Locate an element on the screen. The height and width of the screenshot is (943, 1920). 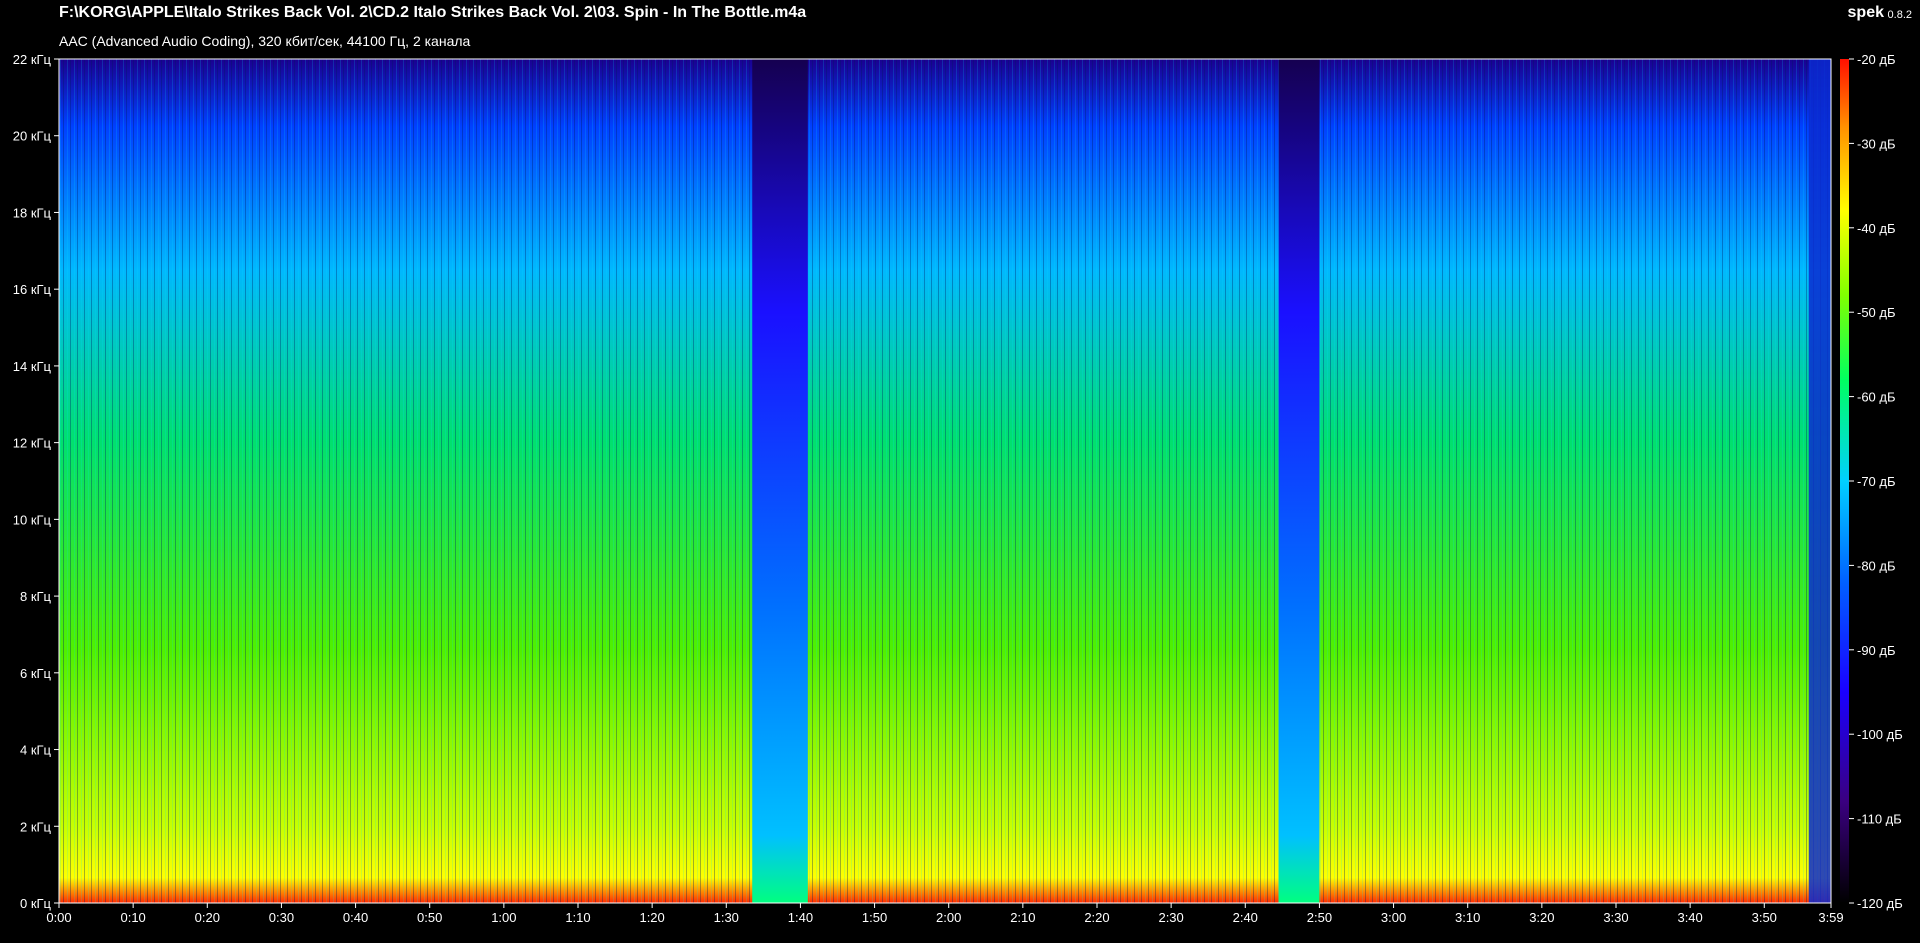
colorbar-tick-label: -110 дБ is located at coordinates (1879, 819).